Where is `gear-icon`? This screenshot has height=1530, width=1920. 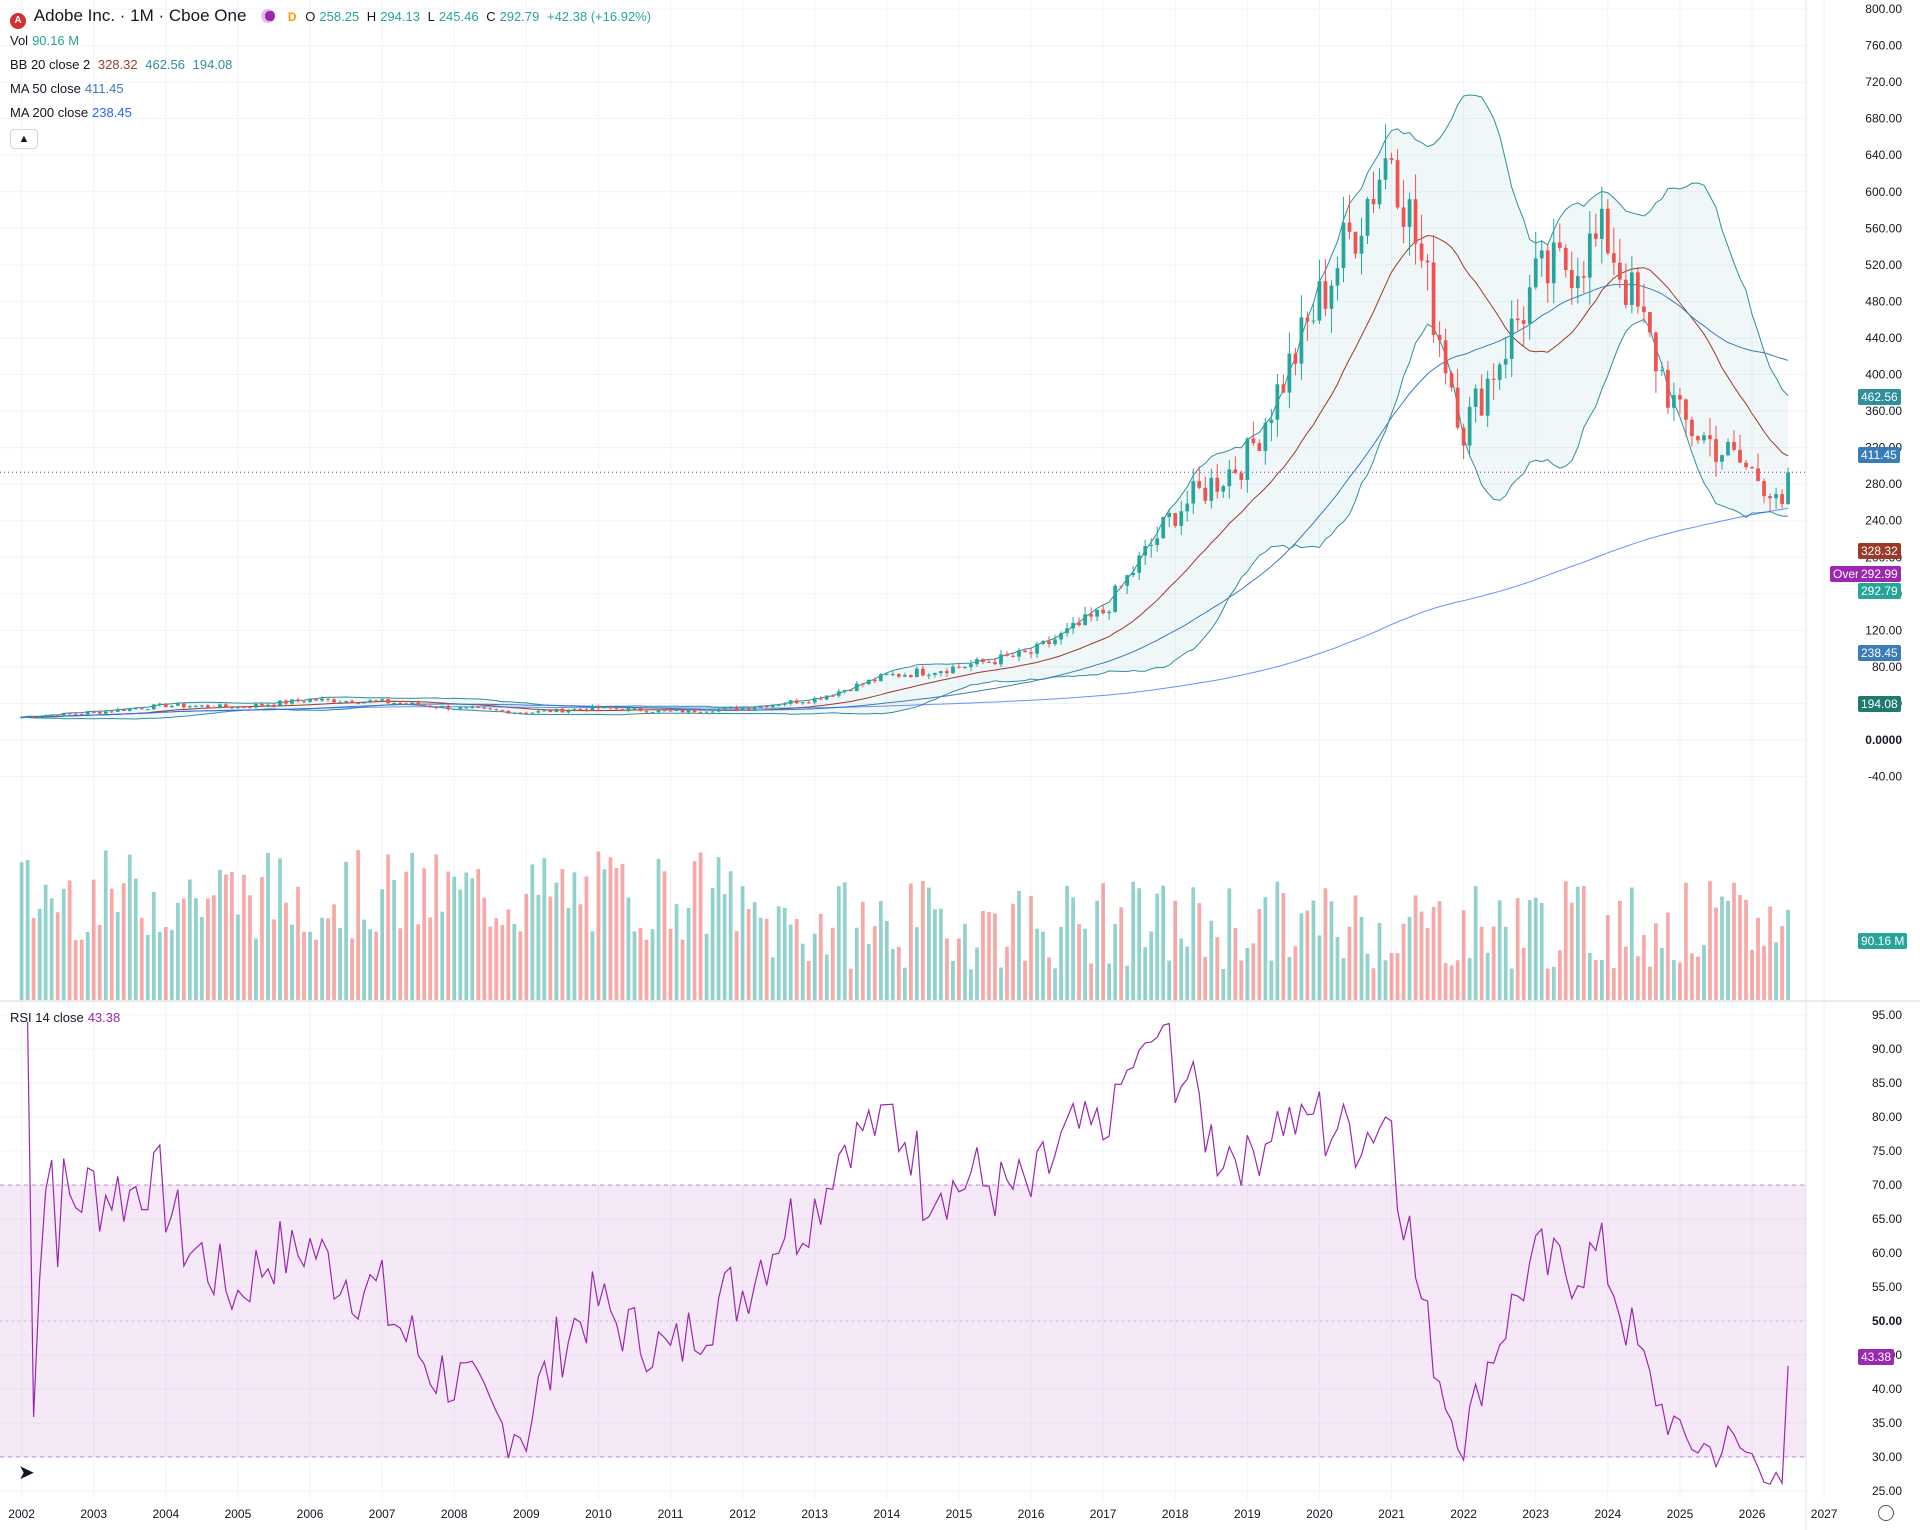 gear-icon is located at coordinates (1886, 1513).